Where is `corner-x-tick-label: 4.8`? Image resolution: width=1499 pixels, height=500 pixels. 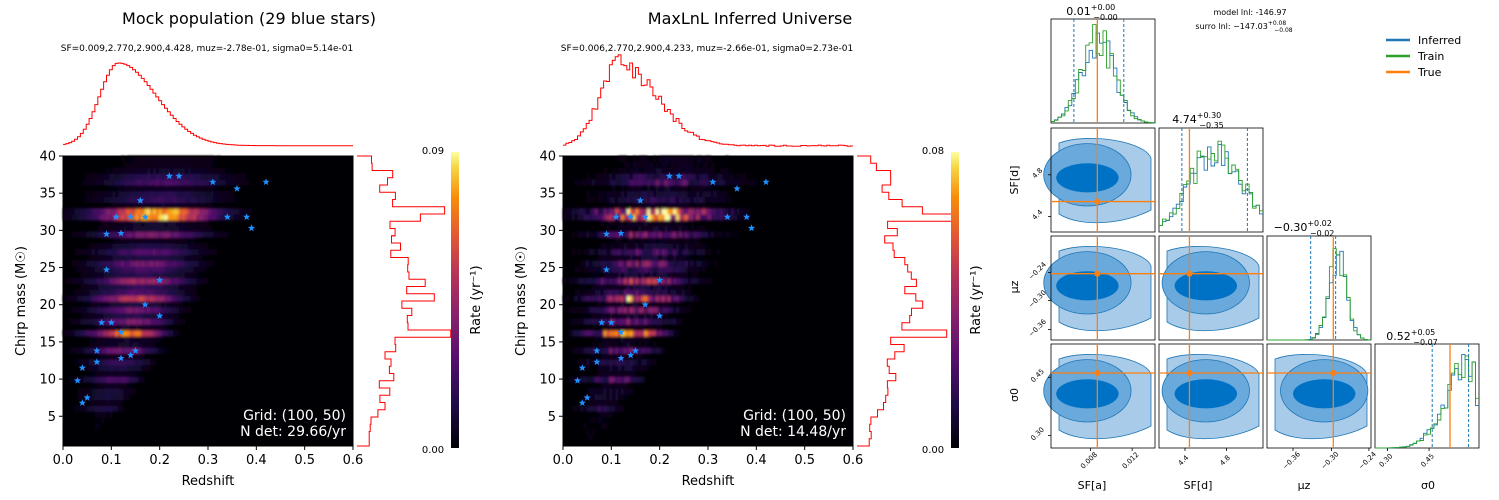 corner-x-tick-label: 4.8 is located at coordinates (1225, 461).